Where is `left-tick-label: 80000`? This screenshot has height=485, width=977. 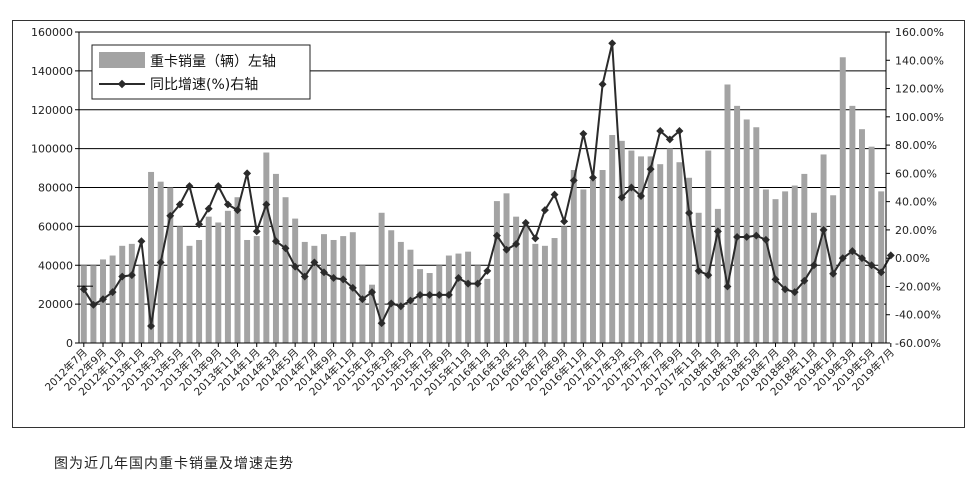 left-tick-label: 80000 is located at coordinates (55, 188).